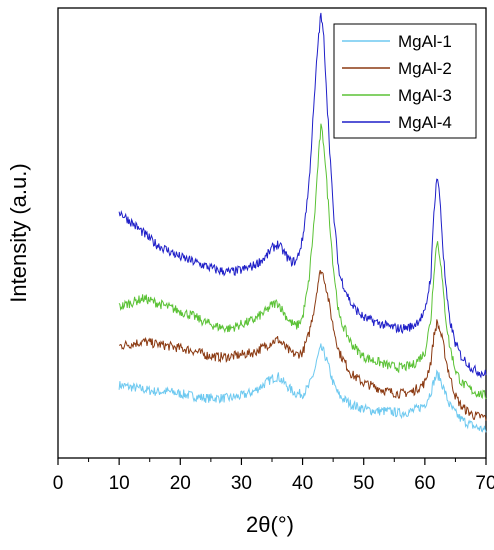  What do you see at coordinates (302, 483) in the screenshot?
I see `x-tick-label: 40` at bounding box center [302, 483].